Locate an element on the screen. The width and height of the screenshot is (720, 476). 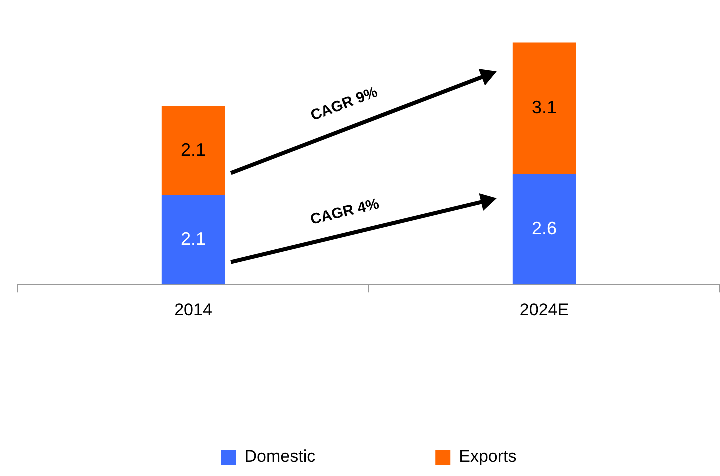
legend-label: Domestic is located at coordinates (280, 456).